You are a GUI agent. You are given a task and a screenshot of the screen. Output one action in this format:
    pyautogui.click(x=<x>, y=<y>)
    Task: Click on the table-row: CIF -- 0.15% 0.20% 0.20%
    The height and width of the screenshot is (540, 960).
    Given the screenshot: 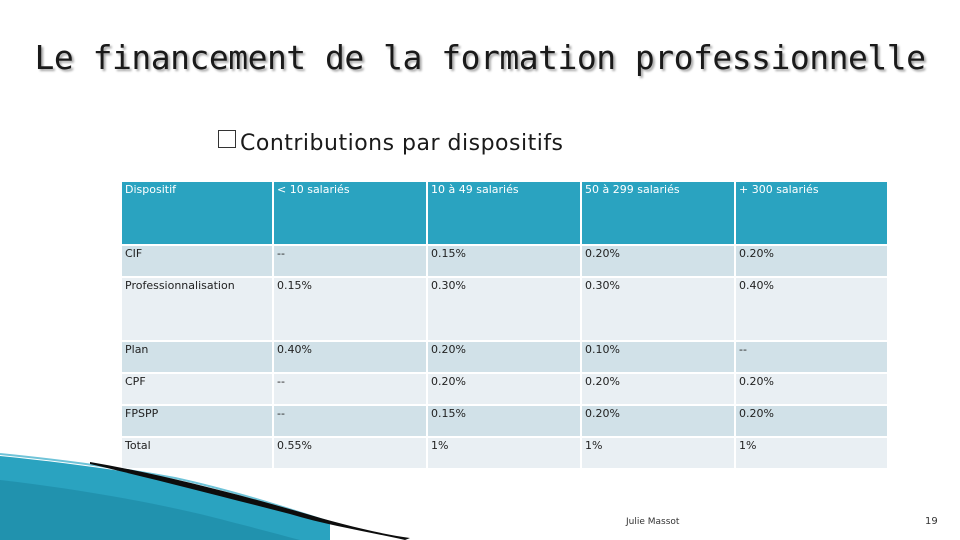 What is the action you would take?
    pyautogui.click(x=504, y=261)
    